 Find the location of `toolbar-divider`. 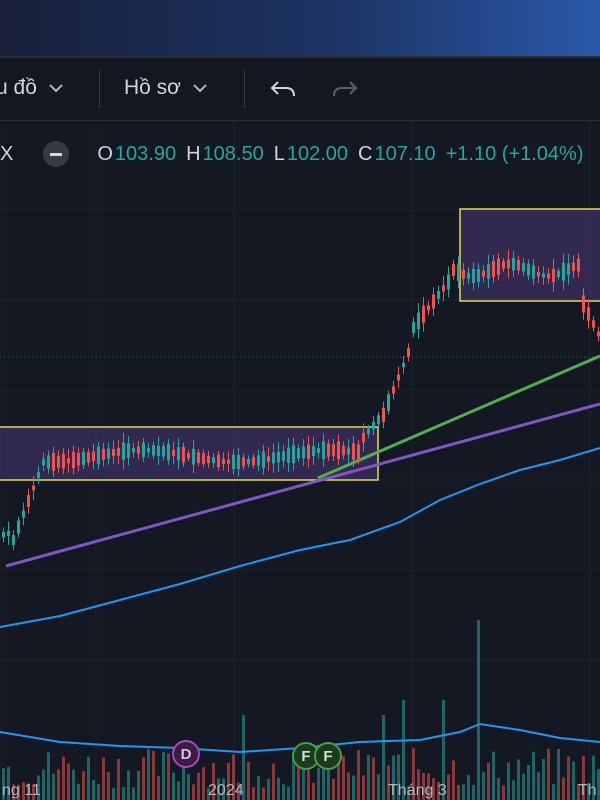

toolbar-divider is located at coordinates (99, 89).